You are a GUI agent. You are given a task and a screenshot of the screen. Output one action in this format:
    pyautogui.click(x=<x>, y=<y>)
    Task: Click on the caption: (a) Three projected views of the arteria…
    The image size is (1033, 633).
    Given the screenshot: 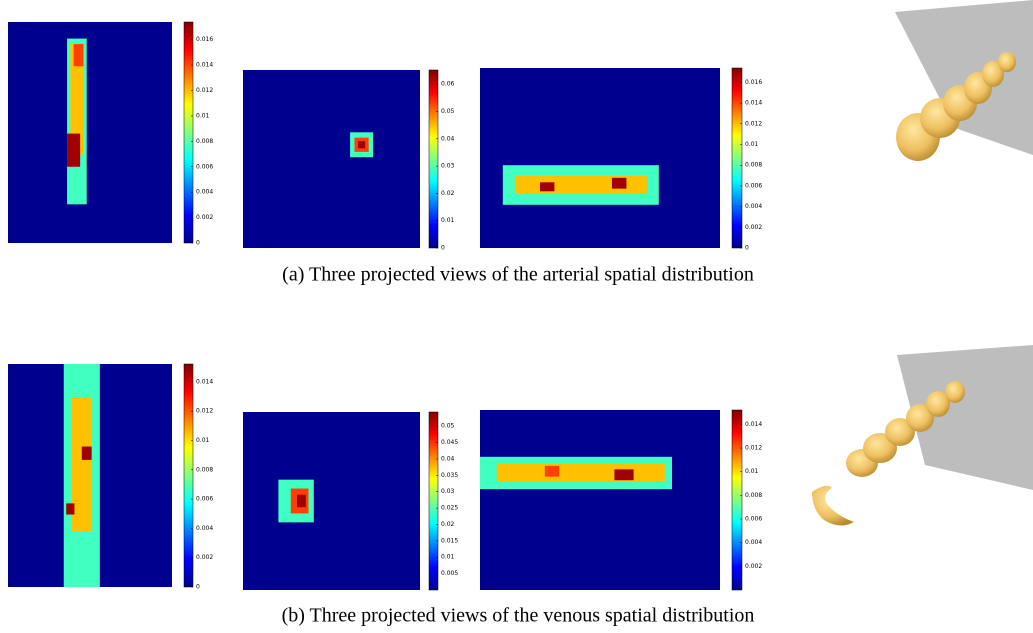 What is the action you would take?
    pyautogui.click(x=518, y=275)
    